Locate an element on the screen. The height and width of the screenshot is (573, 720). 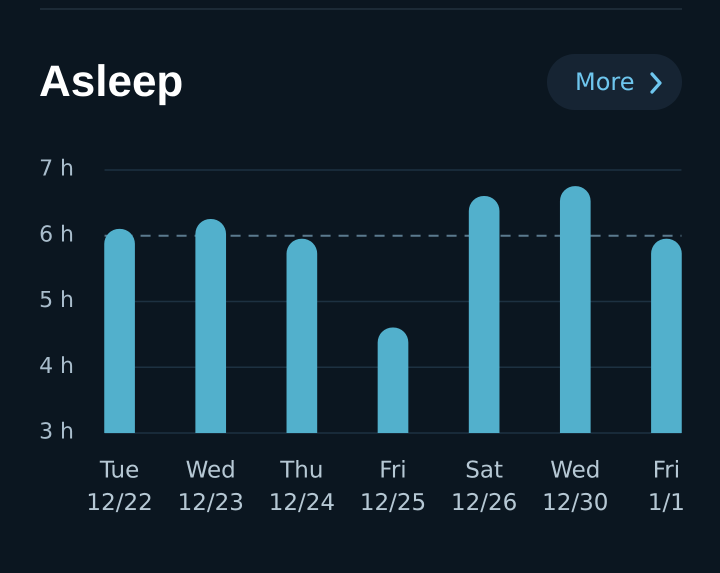
x-tick-label: Fri 12/25 is located at coordinates (393, 486).